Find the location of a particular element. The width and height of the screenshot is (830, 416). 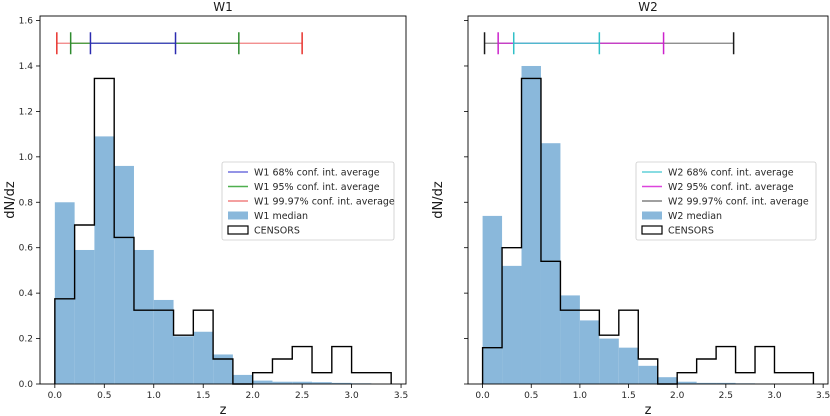

panel-title: W2 is located at coordinates (648, 7).